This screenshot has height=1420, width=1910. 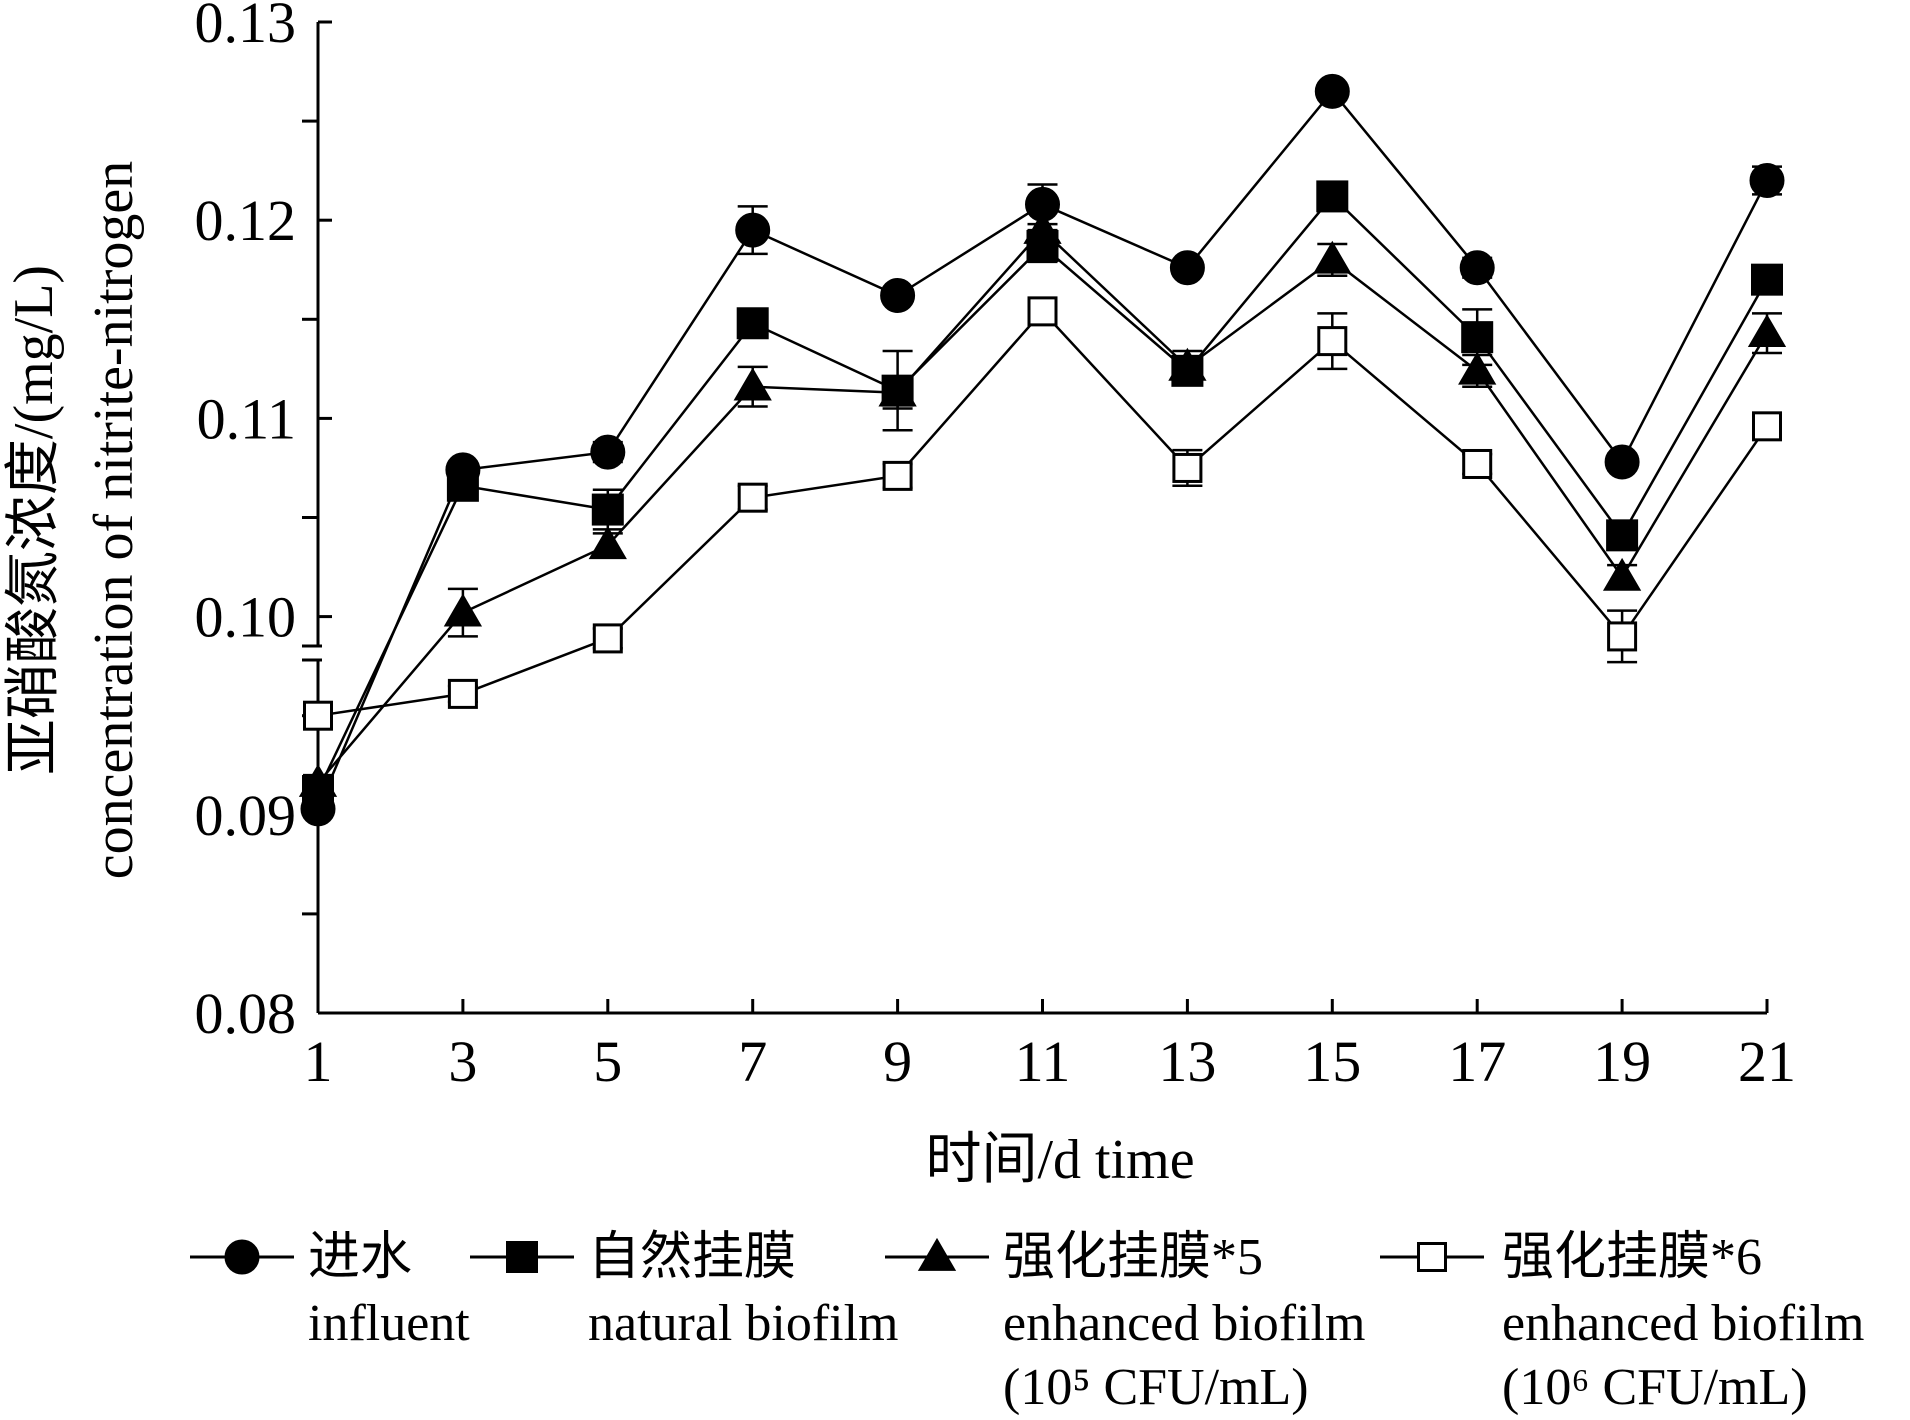 I want to click on x-tick-label: 15, so click(x=1332, y=1061).